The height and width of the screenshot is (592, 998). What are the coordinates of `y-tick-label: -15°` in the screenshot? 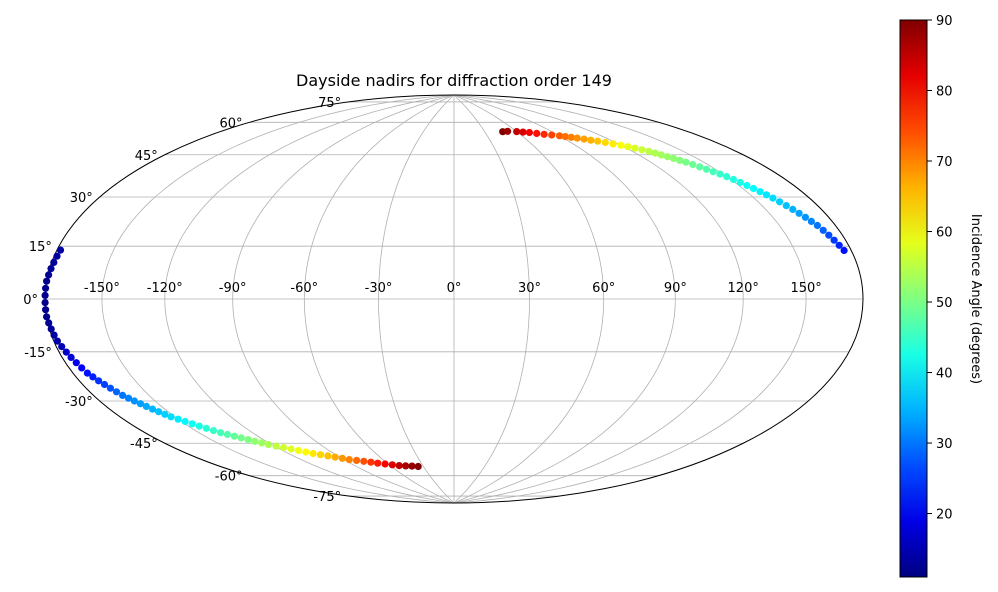 It's located at (38, 353).